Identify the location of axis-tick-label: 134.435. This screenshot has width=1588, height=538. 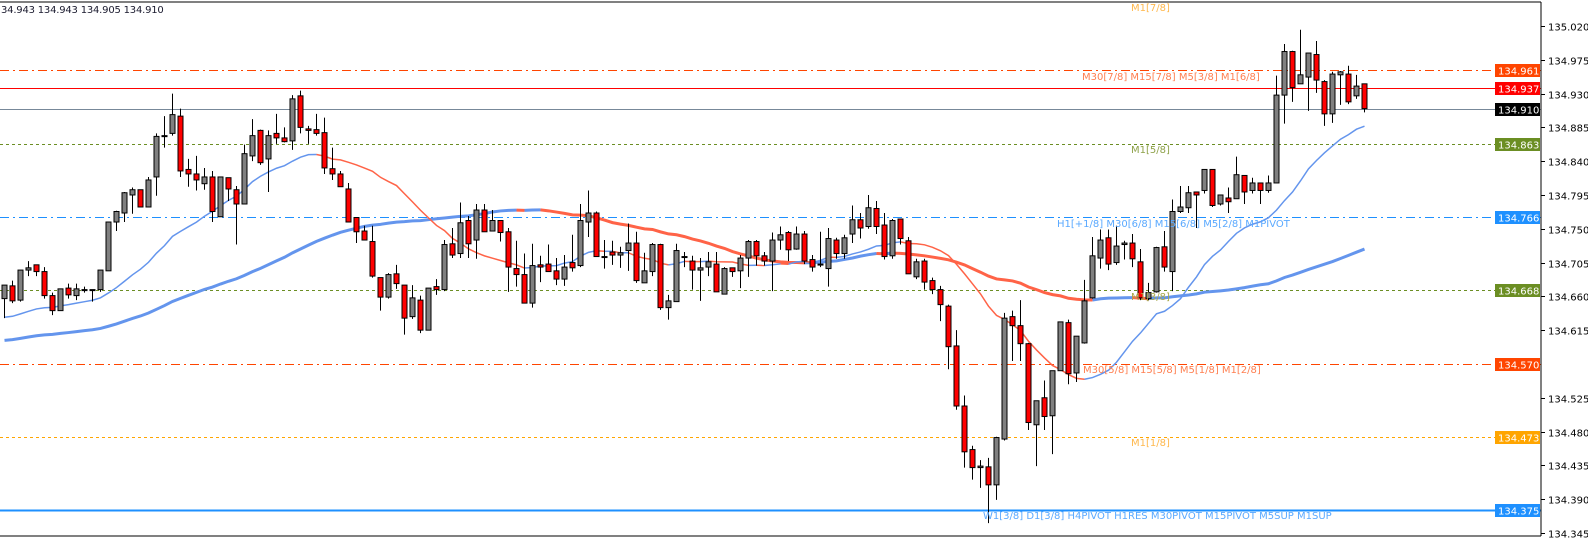
(1568, 467).